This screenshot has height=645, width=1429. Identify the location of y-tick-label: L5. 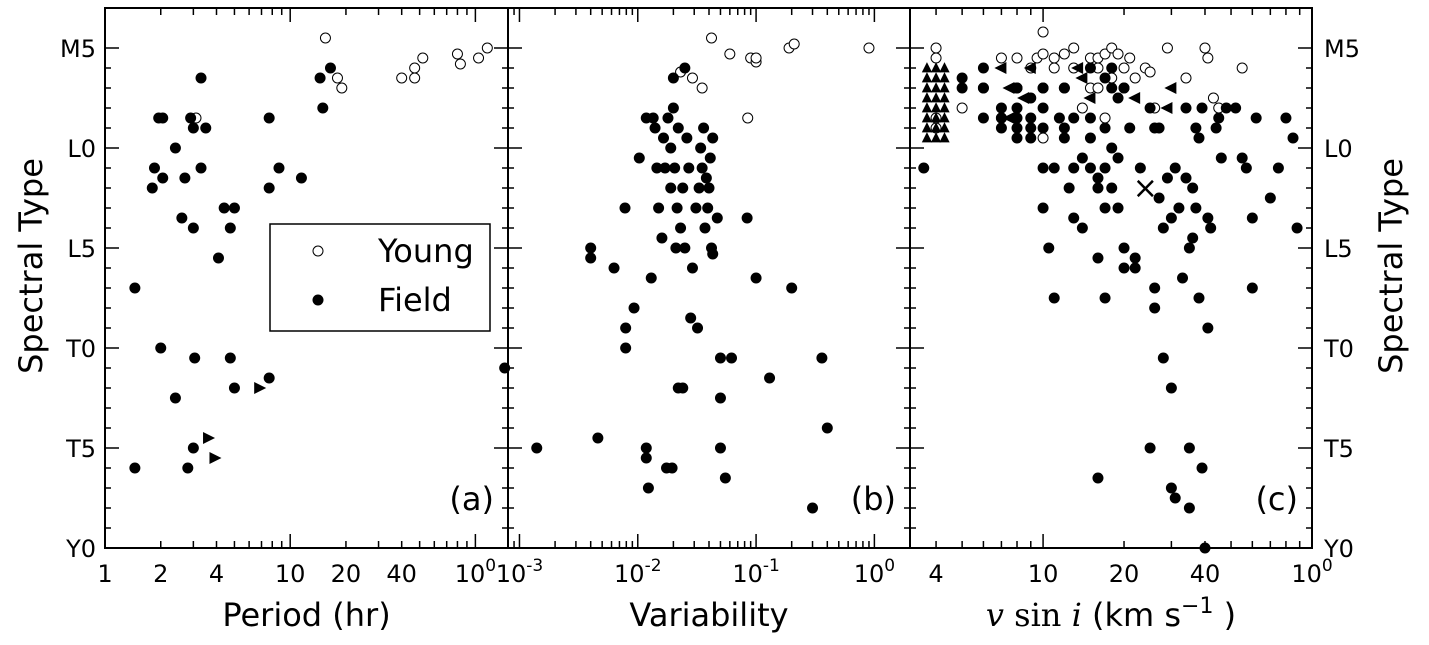
(81, 249).